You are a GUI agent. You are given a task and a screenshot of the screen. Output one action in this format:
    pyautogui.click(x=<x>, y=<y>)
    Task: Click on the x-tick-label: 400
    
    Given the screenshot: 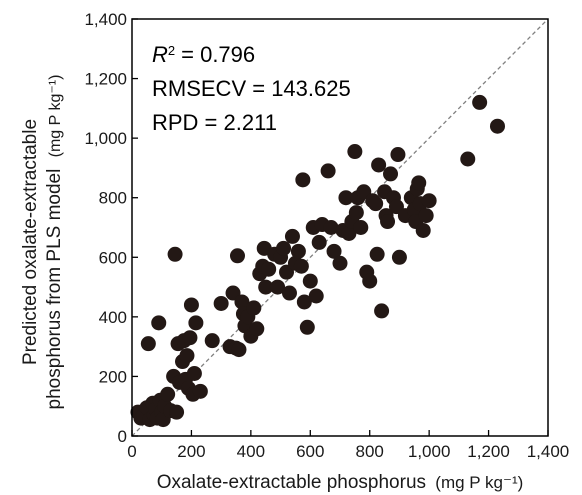 What is the action you would take?
    pyautogui.click(x=251, y=451)
    